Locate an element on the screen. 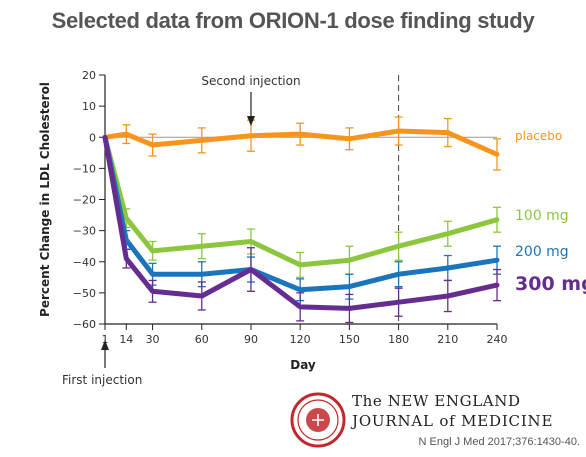 Image resolution: width=586 pixels, height=457 pixels. x-tick-label: 120 is located at coordinates (300, 339).